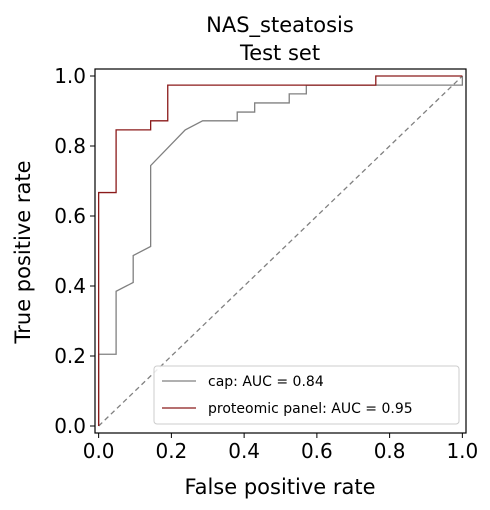 This screenshot has width=490, height=510. What do you see at coordinates (99, 451) in the screenshot?
I see `x-tick-label: 0.0` at bounding box center [99, 451].